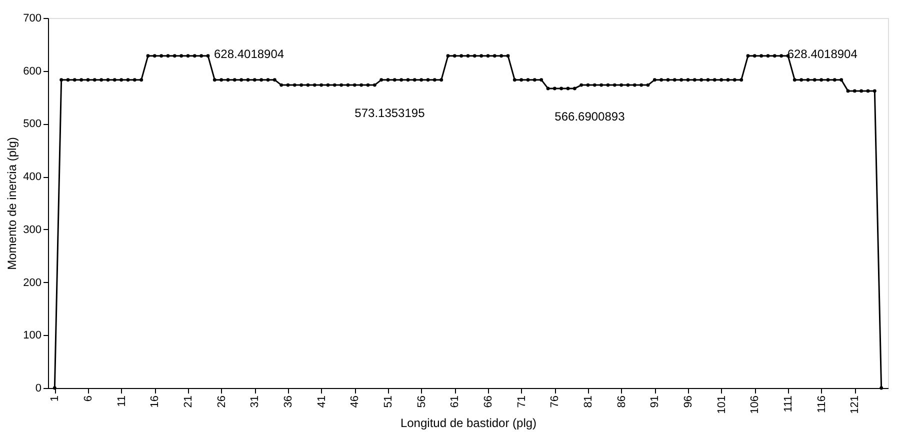 This screenshot has height=448, width=924. I want to click on annotation: 573.1353195, so click(390, 113).